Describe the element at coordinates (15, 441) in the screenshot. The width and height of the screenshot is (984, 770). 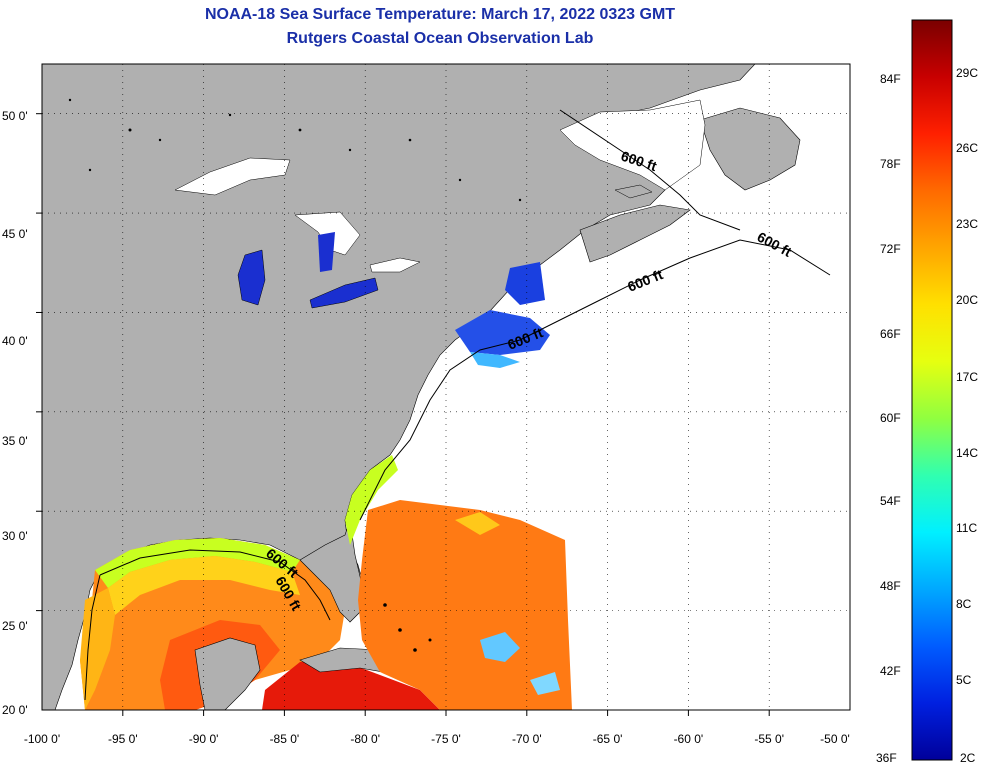
I see `lat-tick-label: 35 0'` at that location.